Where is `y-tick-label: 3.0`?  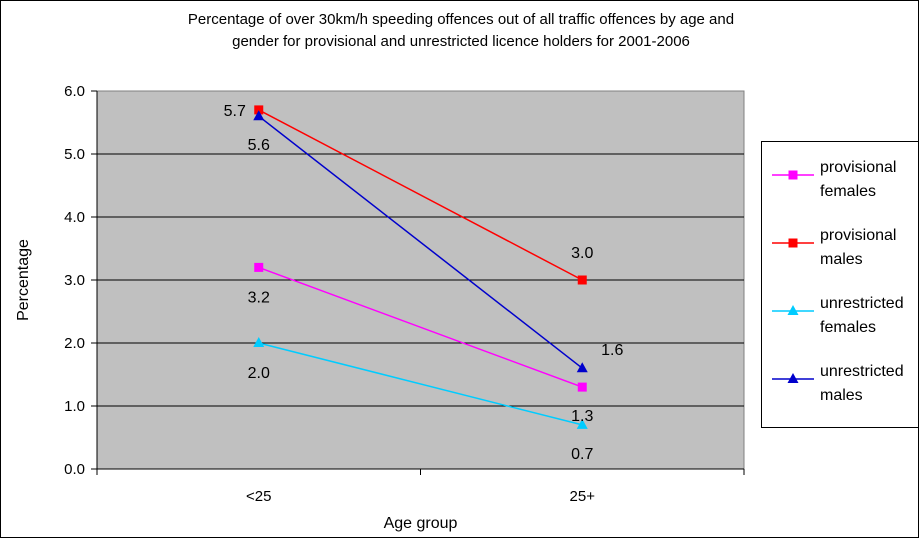
y-tick-label: 3.0 is located at coordinates (74, 280).